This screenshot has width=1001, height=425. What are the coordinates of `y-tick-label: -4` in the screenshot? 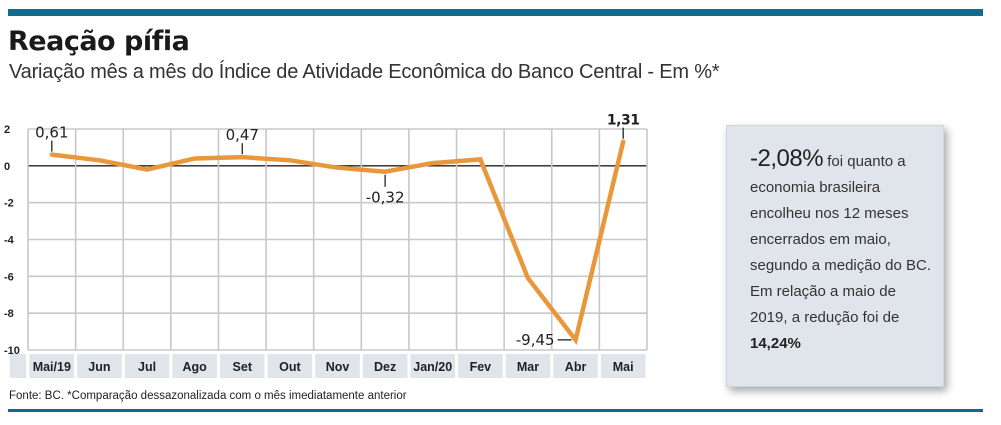 It's located at (9, 241).